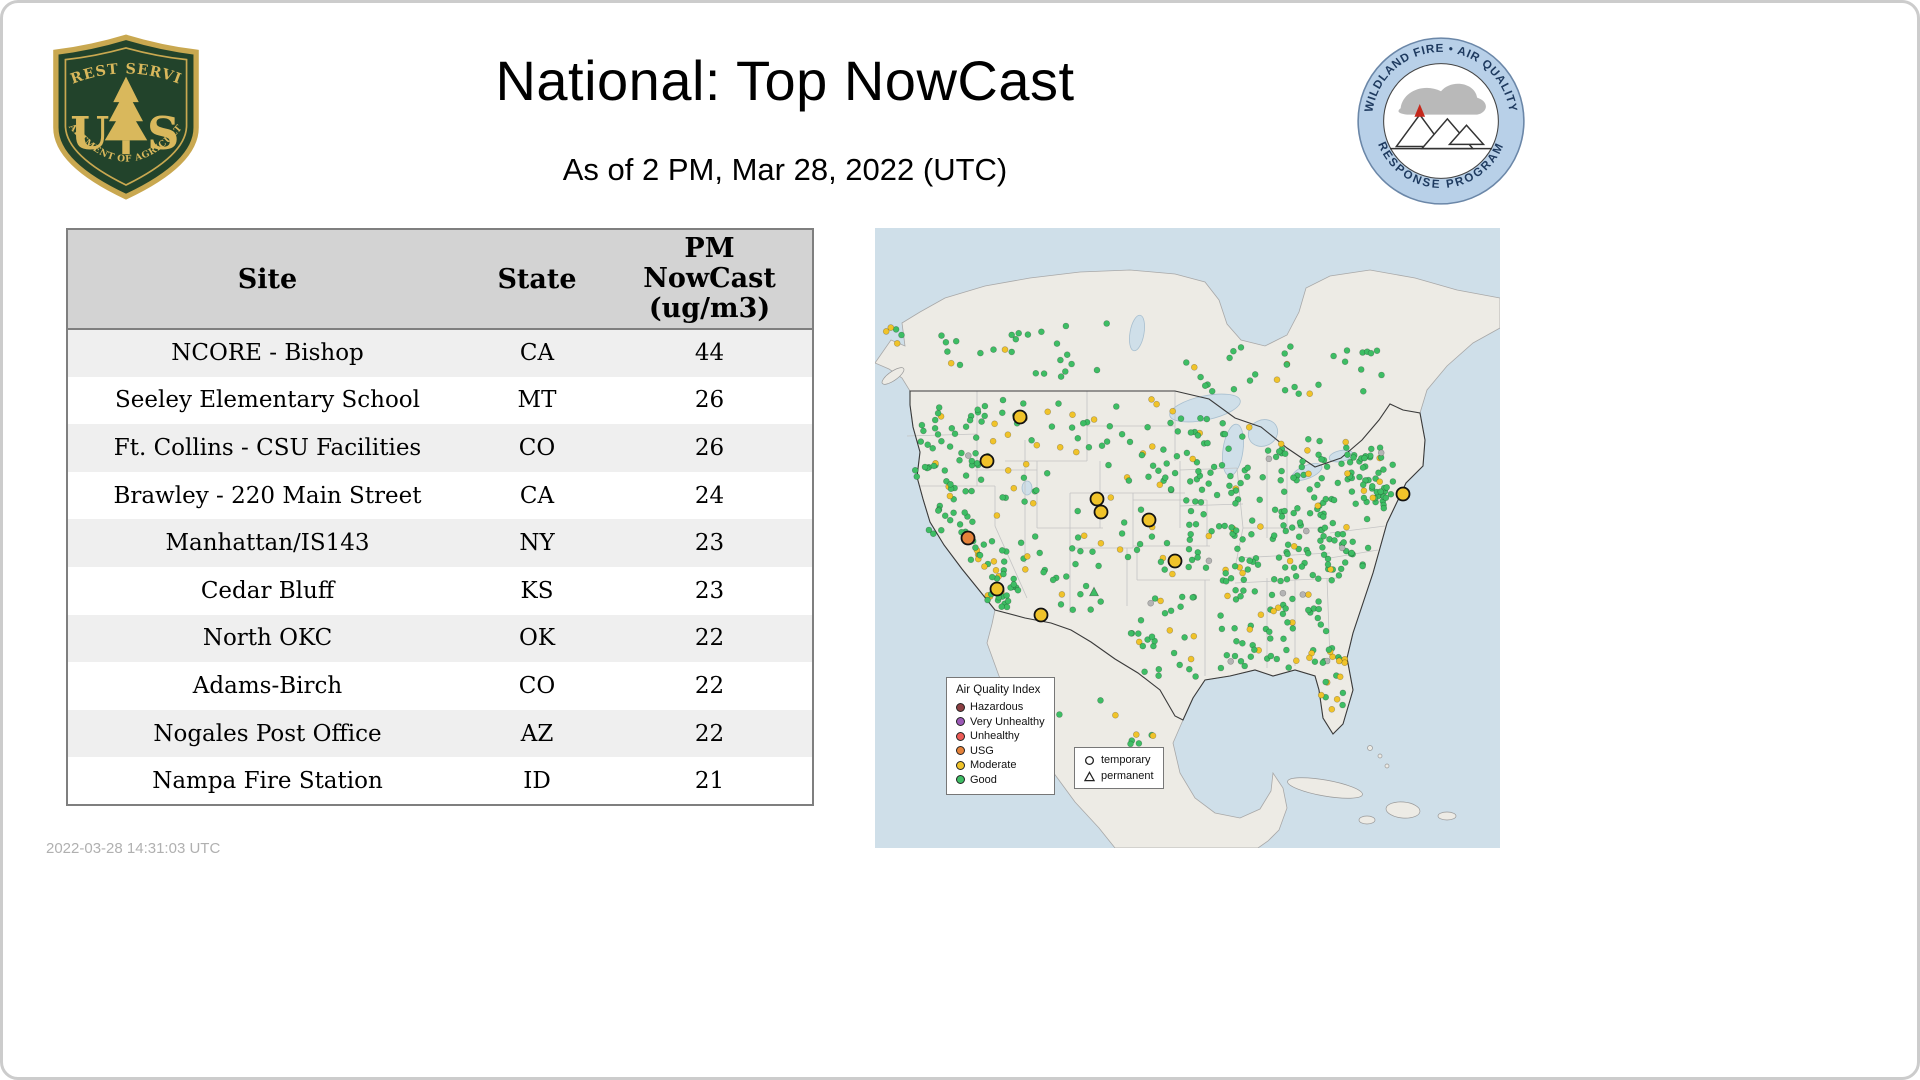  What do you see at coordinates (537, 279) in the screenshot?
I see `column-header-state: State` at bounding box center [537, 279].